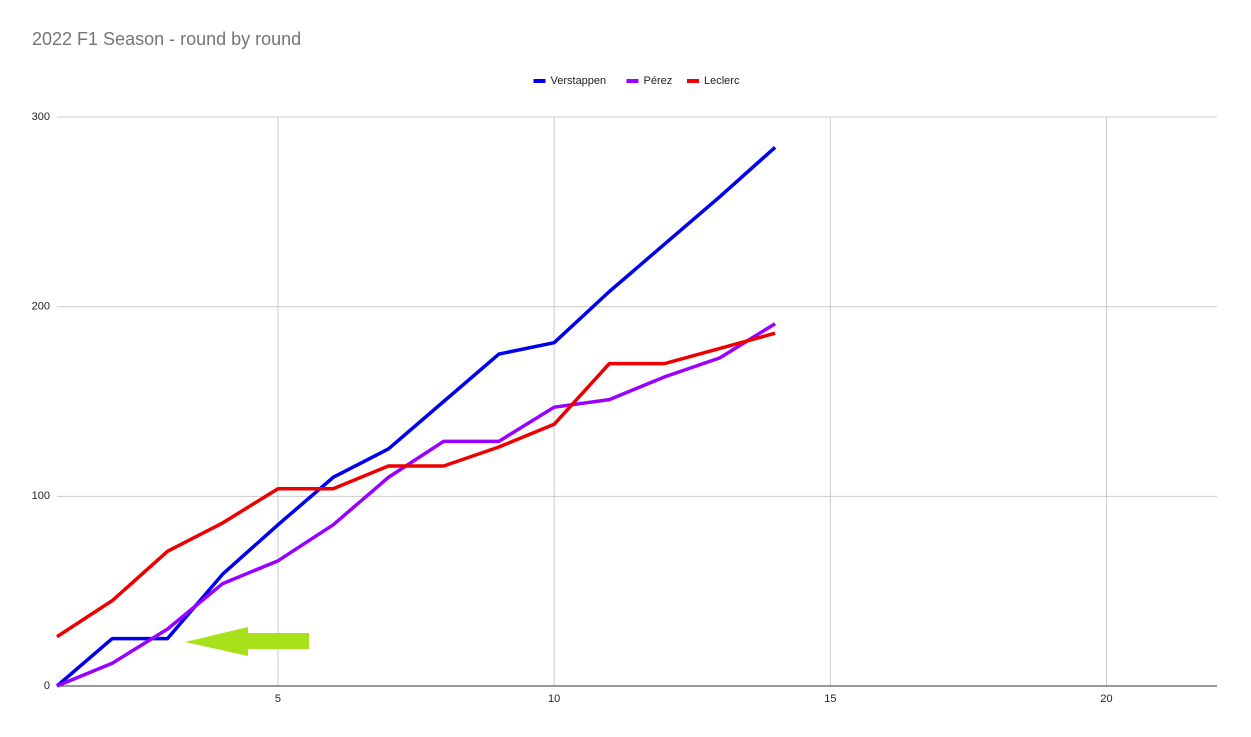  What do you see at coordinates (830, 699) in the screenshot?
I see `x-tick-label: 15` at bounding box center [830, 699].